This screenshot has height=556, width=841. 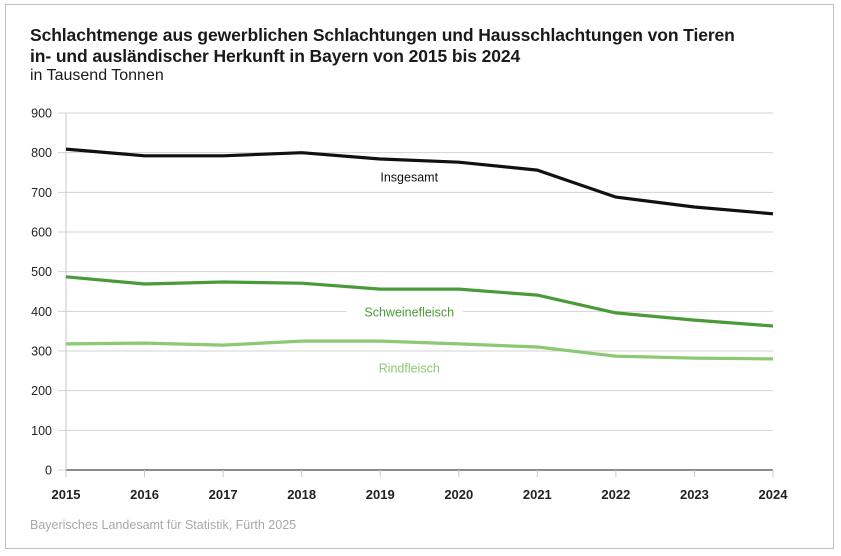 I want to click on y-tick-label: 700, so click(x=41, y=193).